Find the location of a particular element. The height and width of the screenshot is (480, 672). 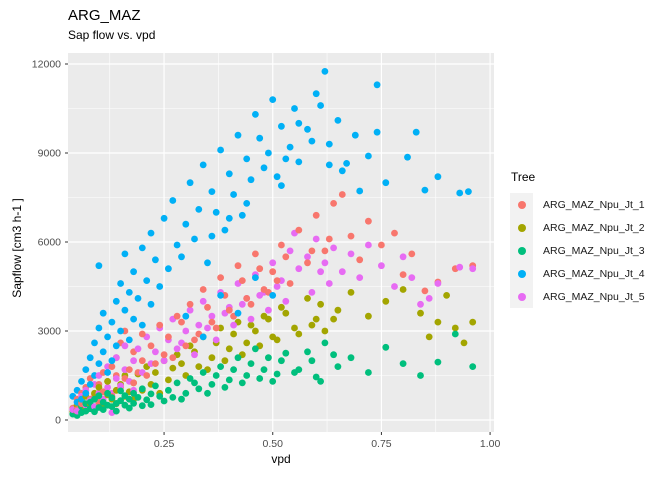

y-tick-label: 3000 is located at coordinates (50, 331).